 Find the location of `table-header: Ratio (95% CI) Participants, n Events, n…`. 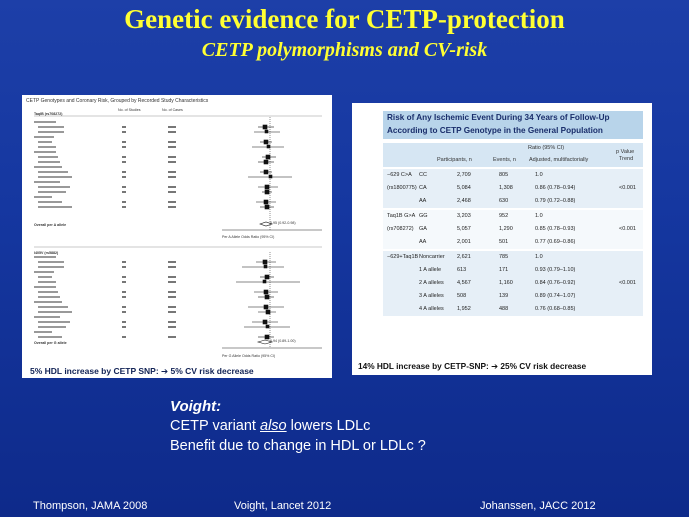

table-header: Ratio (95% CI) Participants, n Events, n… is located at coordinates (513, 155).